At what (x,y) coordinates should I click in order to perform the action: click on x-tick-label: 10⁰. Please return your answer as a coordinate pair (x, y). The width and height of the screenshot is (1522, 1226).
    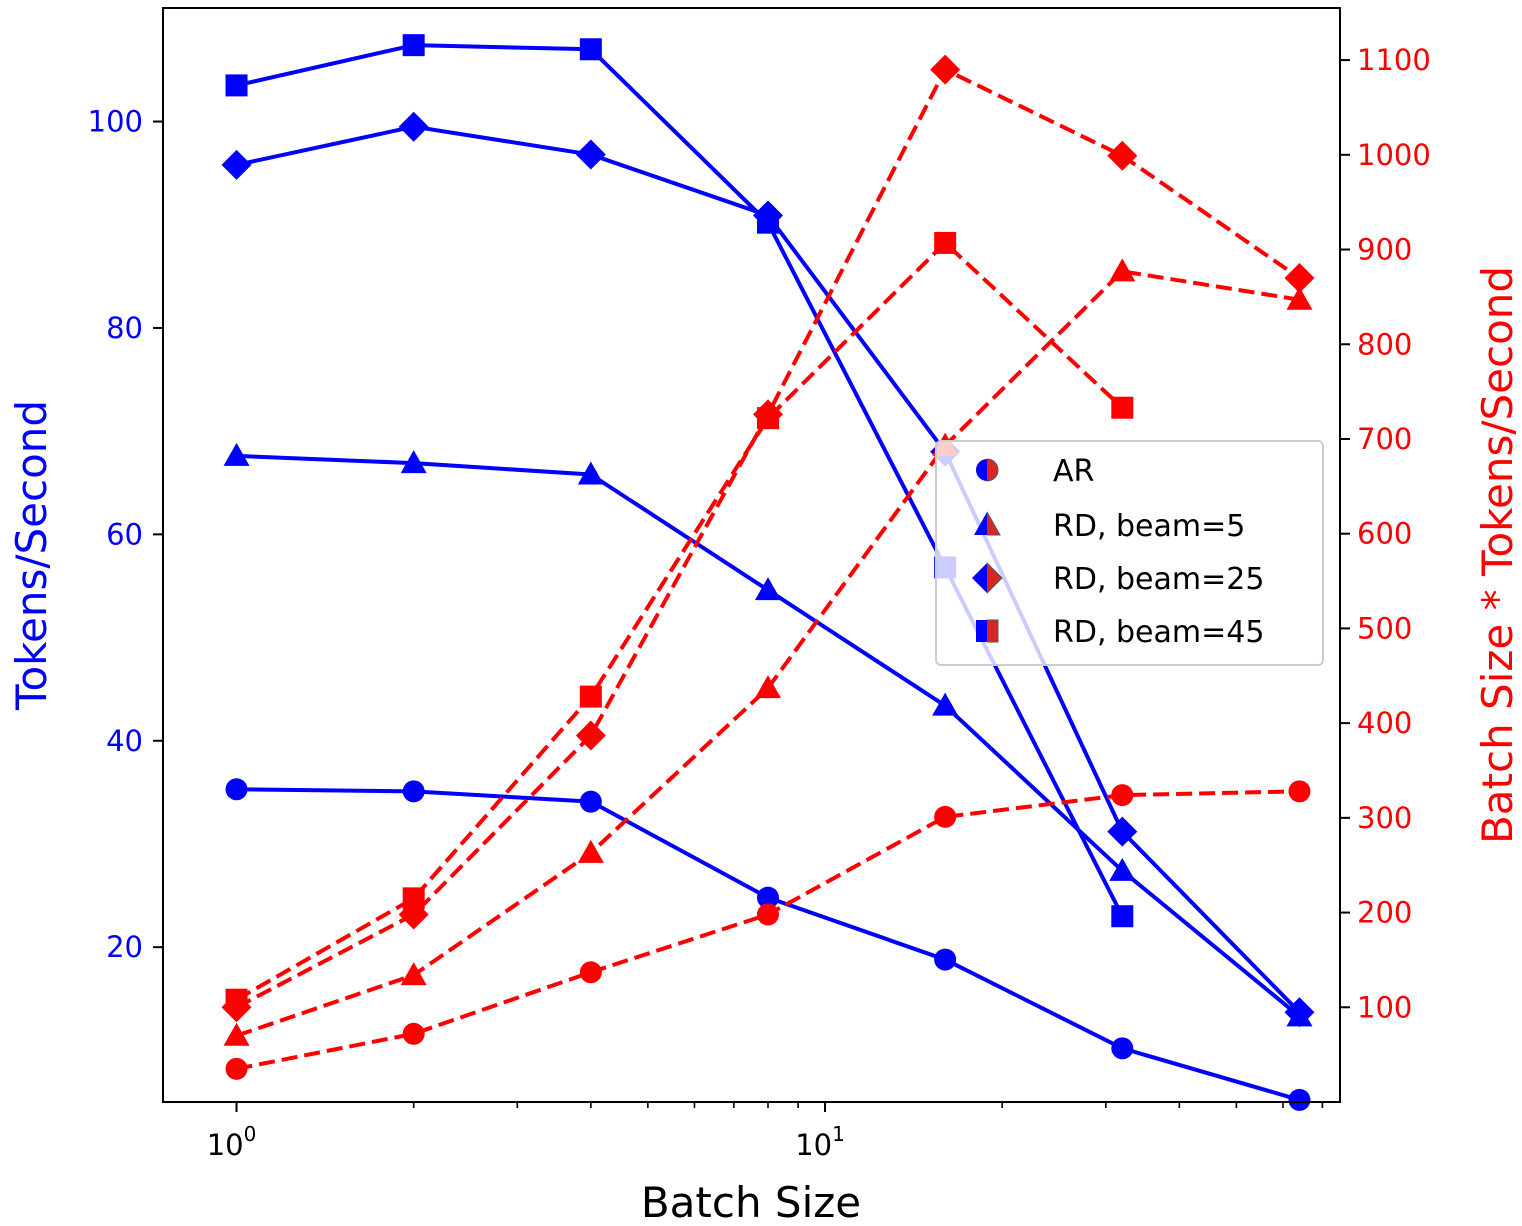
    Looking at the image, I should click on (232, 1142).